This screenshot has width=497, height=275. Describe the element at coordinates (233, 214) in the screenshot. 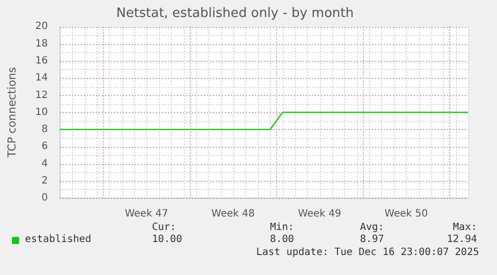

I see `x-tick-label: Week 48` at that location.